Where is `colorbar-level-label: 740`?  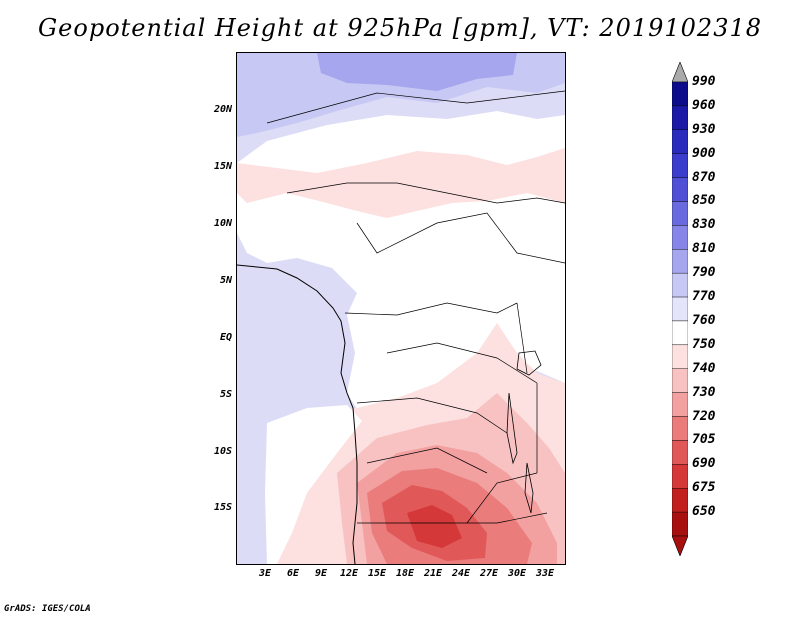
colorbar-level-label: 740 is located at coordinates (704, 368).